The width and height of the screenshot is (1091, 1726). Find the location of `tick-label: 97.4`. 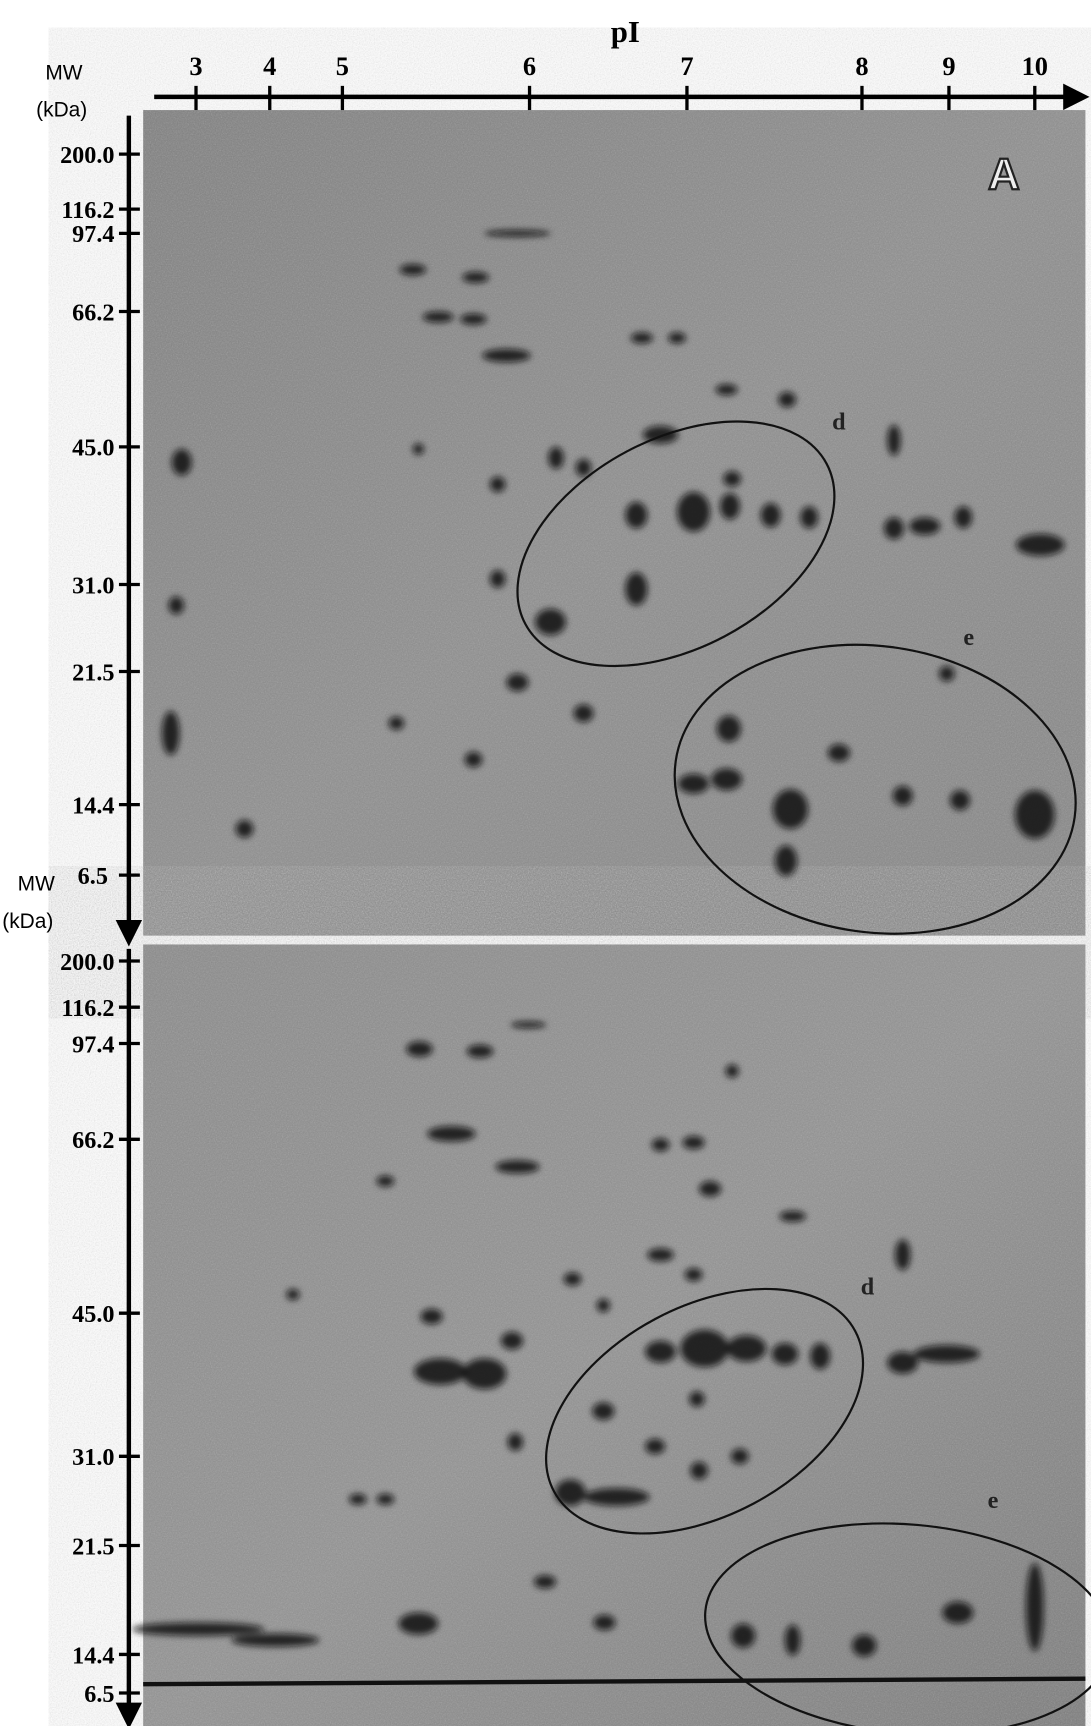

tick-label: 97.4 is located at coordinates (93, 234).